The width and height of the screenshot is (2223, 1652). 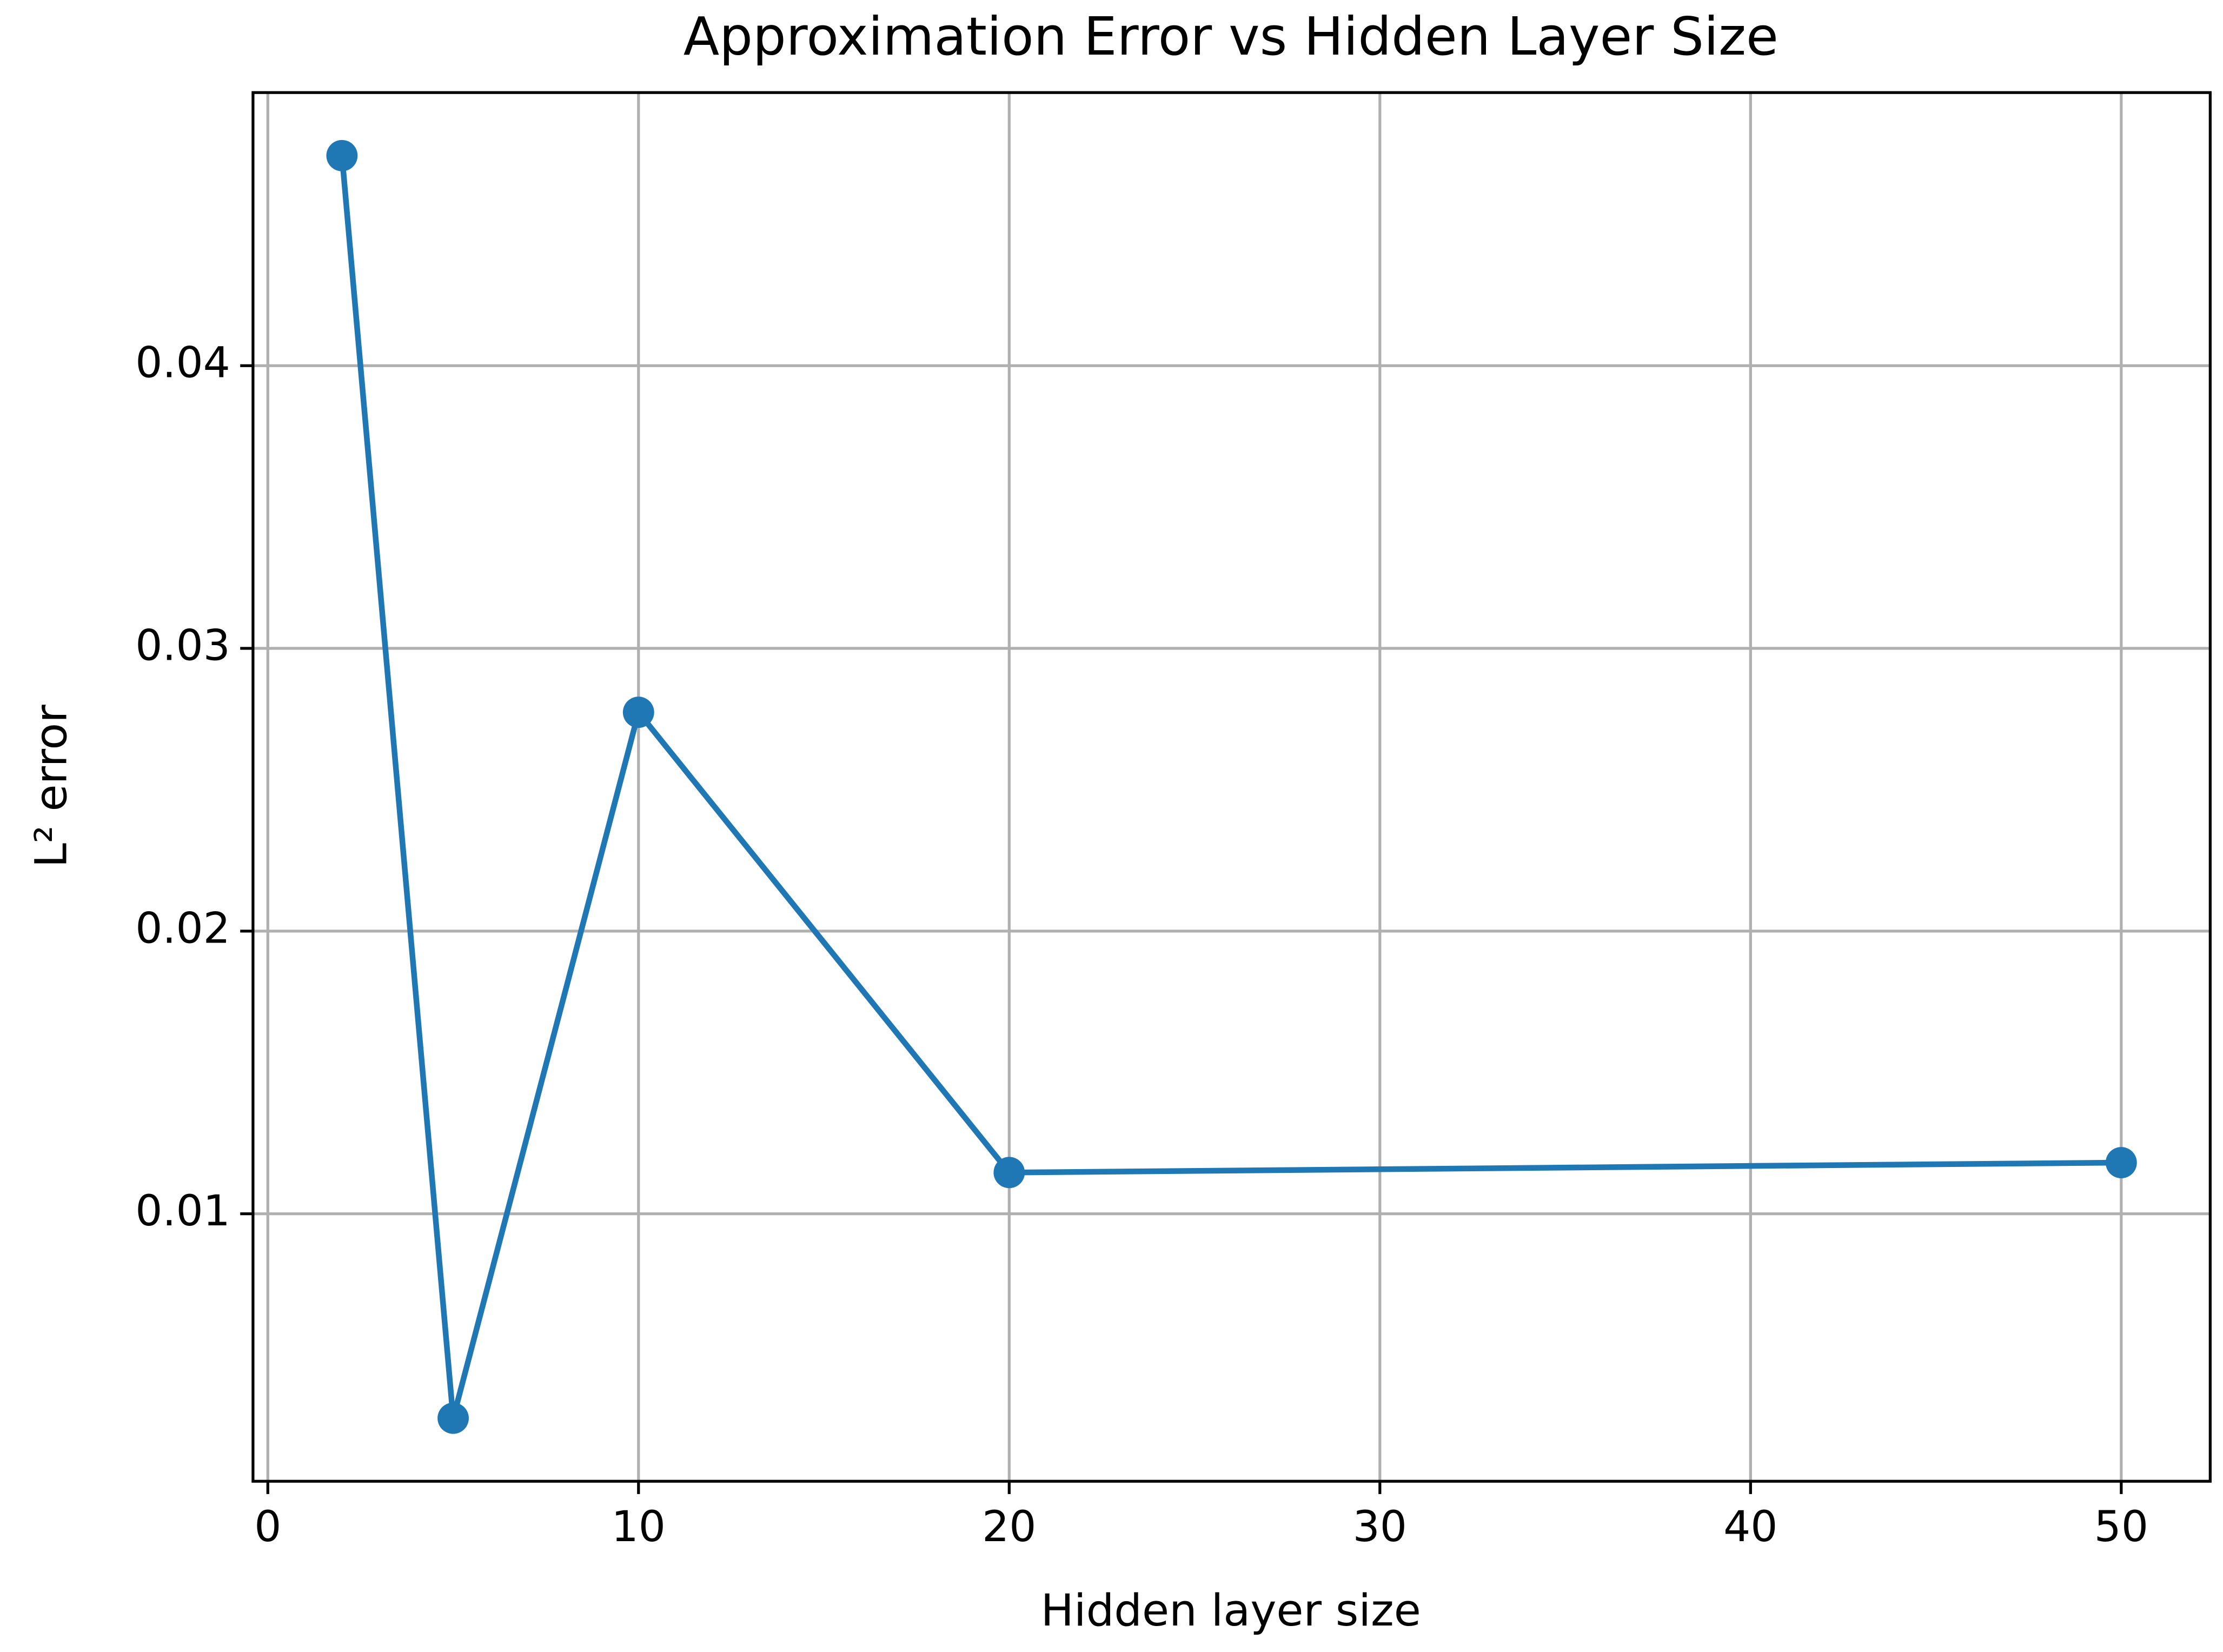 I want to click on x-tick-label: 0, so click(x=267, y=1526).